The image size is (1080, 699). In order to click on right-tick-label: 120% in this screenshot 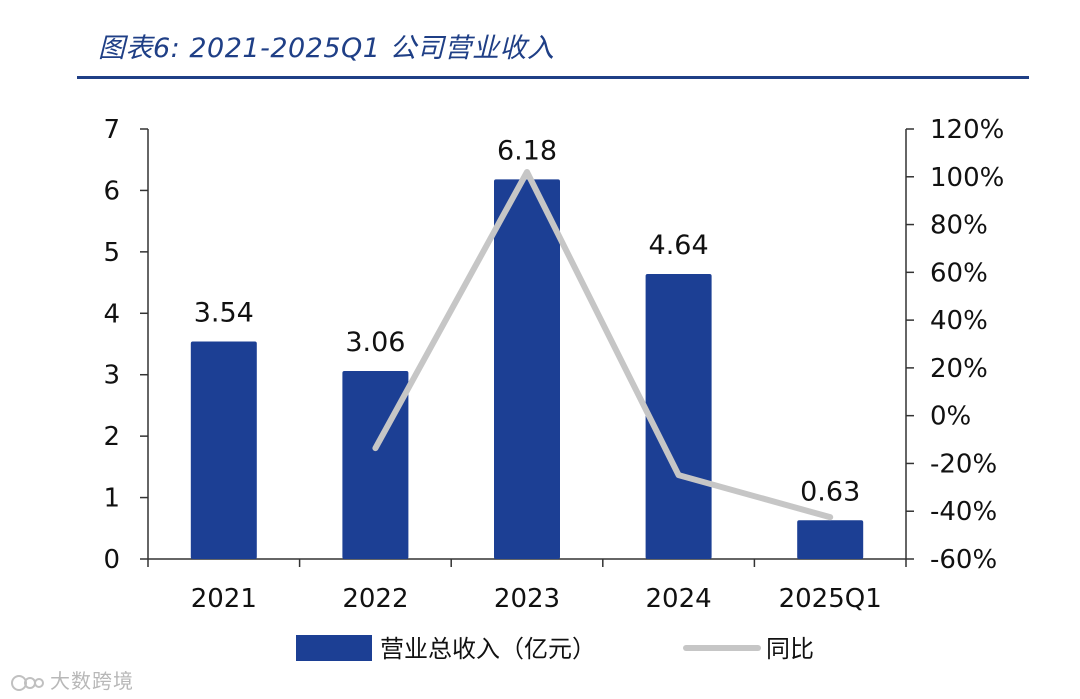, I will do `click(967, 130)`.